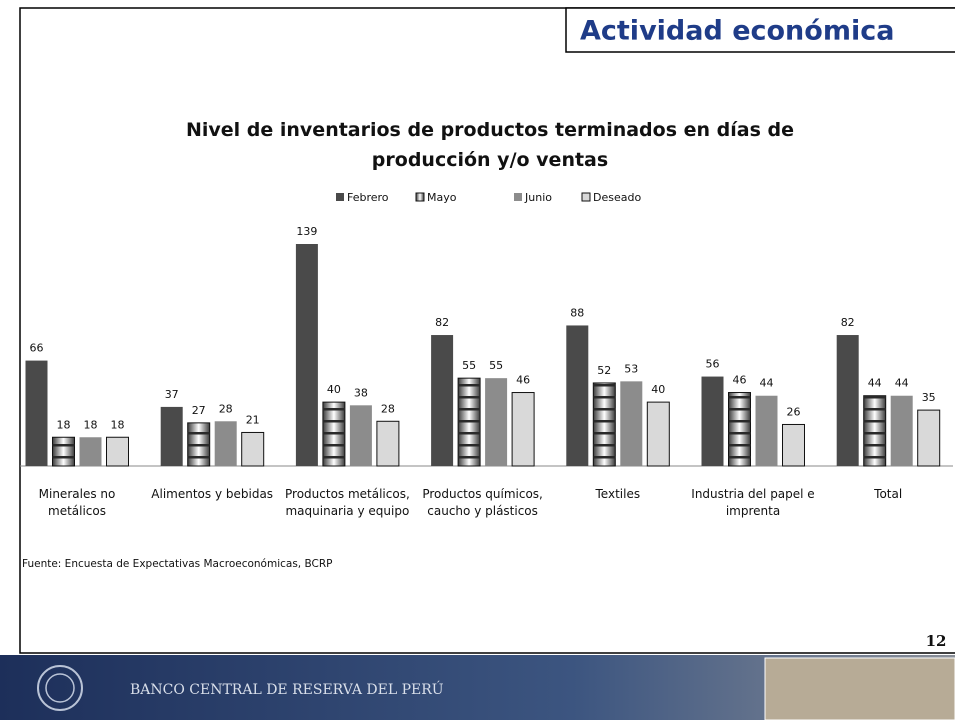 This screenshot has height=720, width=955. What do you see at coordinates (936, 641) in the screenshot?
I see `page-number: 12` at bounding box center [936, 641].